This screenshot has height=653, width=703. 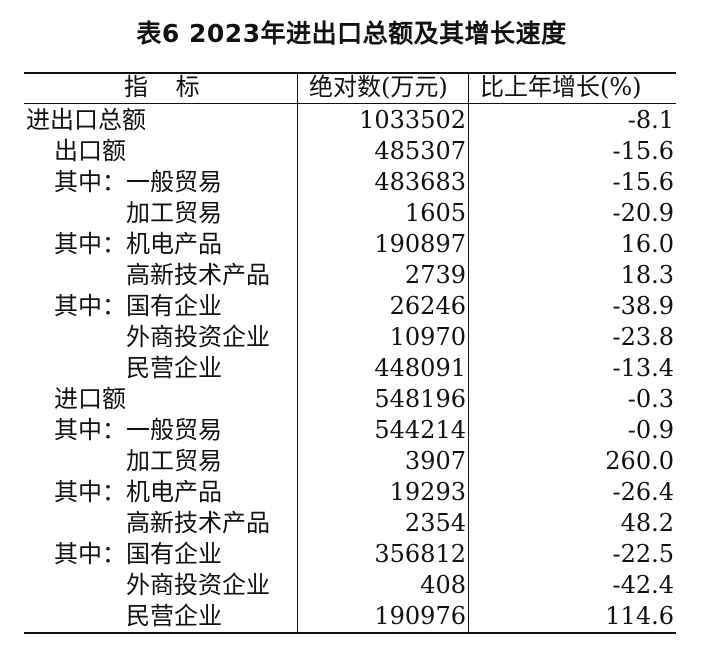 I want to click on table-row: 民营企业 190976 114.6, so click(x=350, y=616).